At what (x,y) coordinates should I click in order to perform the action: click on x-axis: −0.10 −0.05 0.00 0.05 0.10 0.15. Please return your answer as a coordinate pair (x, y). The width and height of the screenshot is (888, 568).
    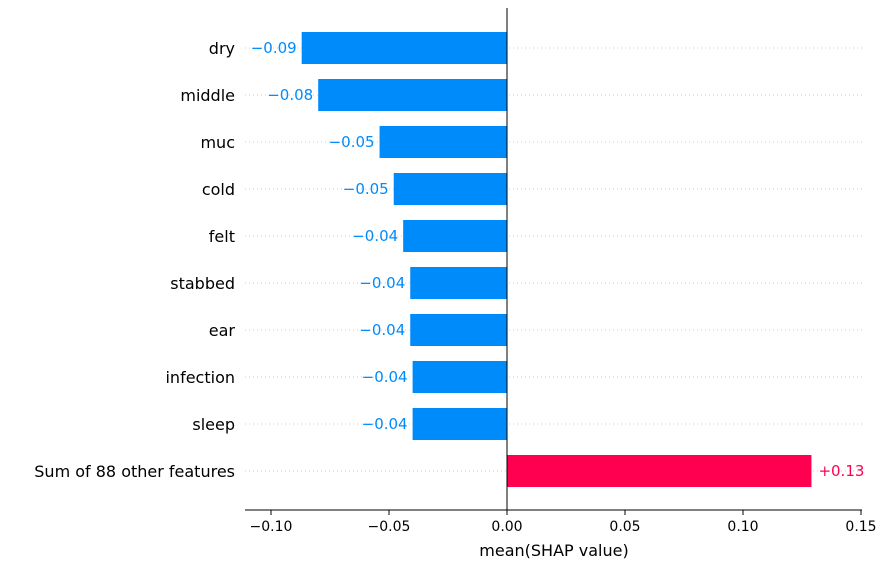
    Looking at the image, I should click on (561, 522).